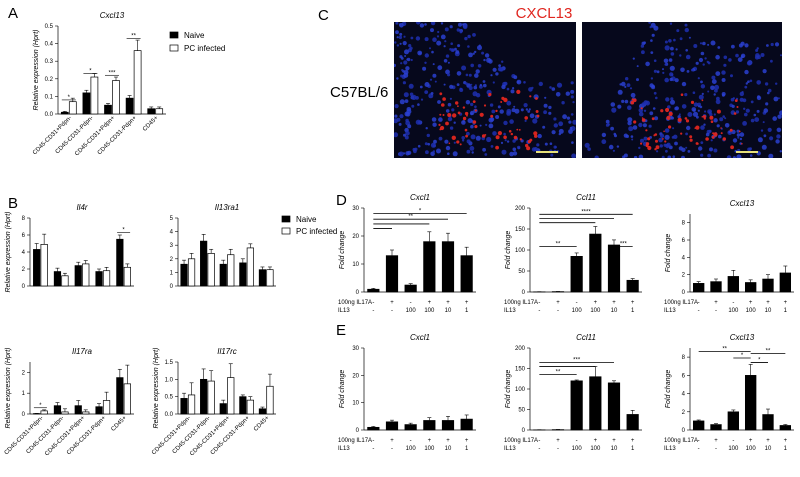  Describe the element at coordinates (670, 311) in the screenshot. I see `condition-label: IL13` at that location.